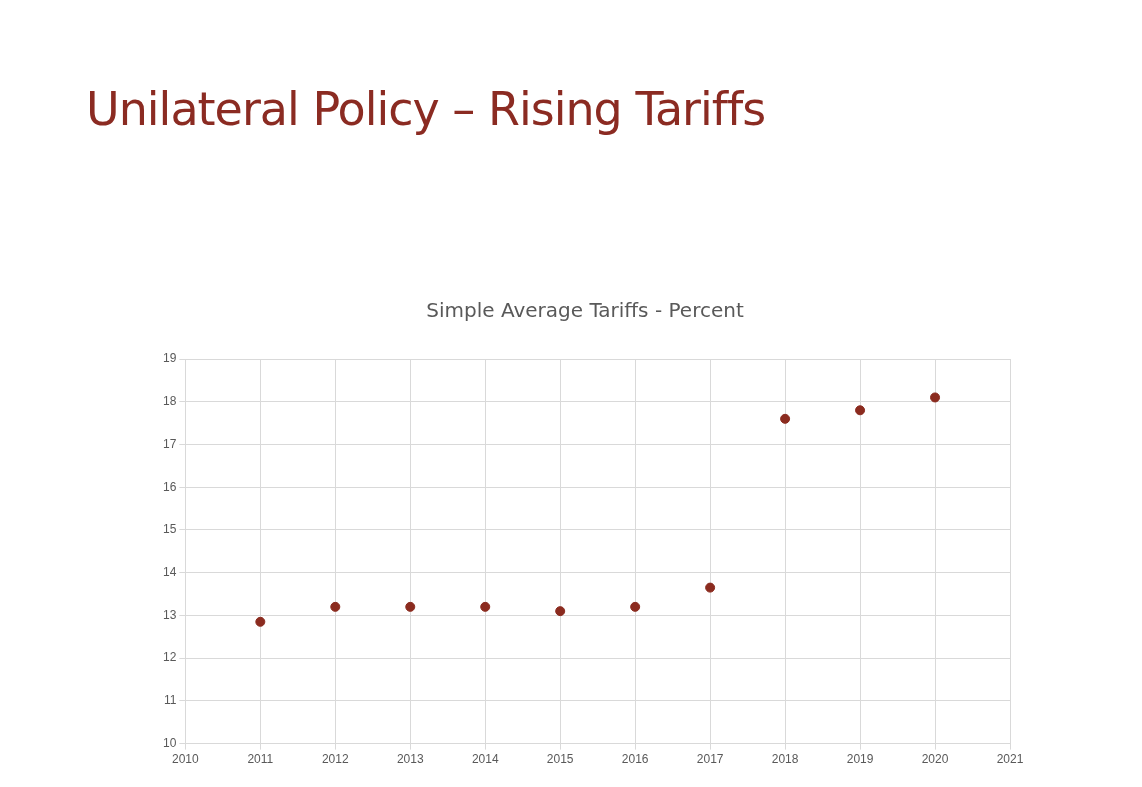  Describe the element at coordinates (335, 759) in the screenshot. I see `x-tick-label: 2012` at that location.